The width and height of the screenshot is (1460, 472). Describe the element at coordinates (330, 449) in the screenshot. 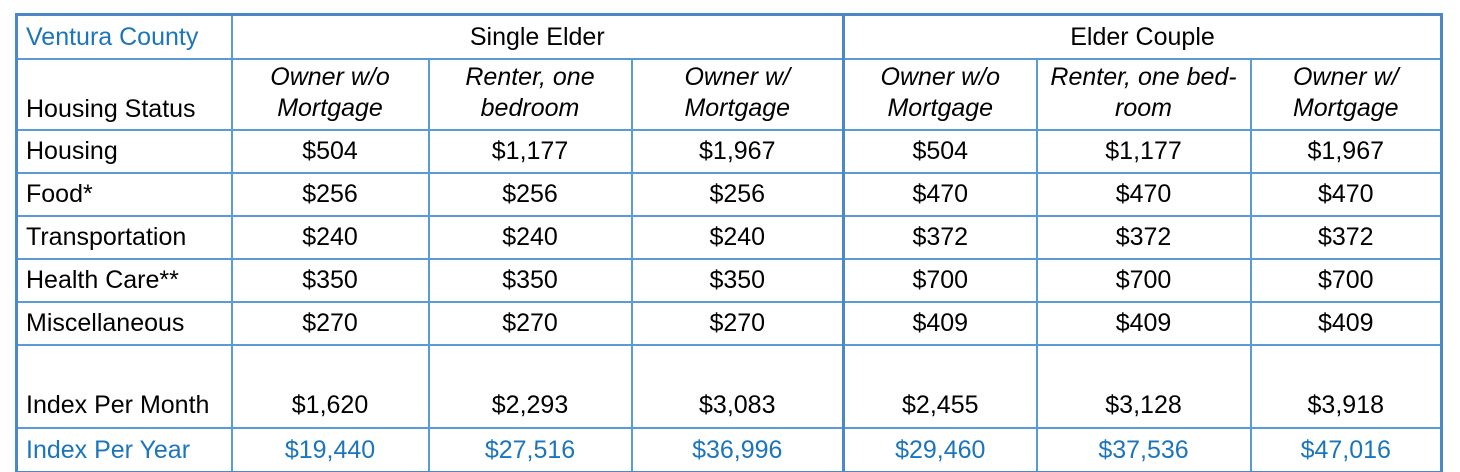

I see `cell-value: $19,440` at that location.